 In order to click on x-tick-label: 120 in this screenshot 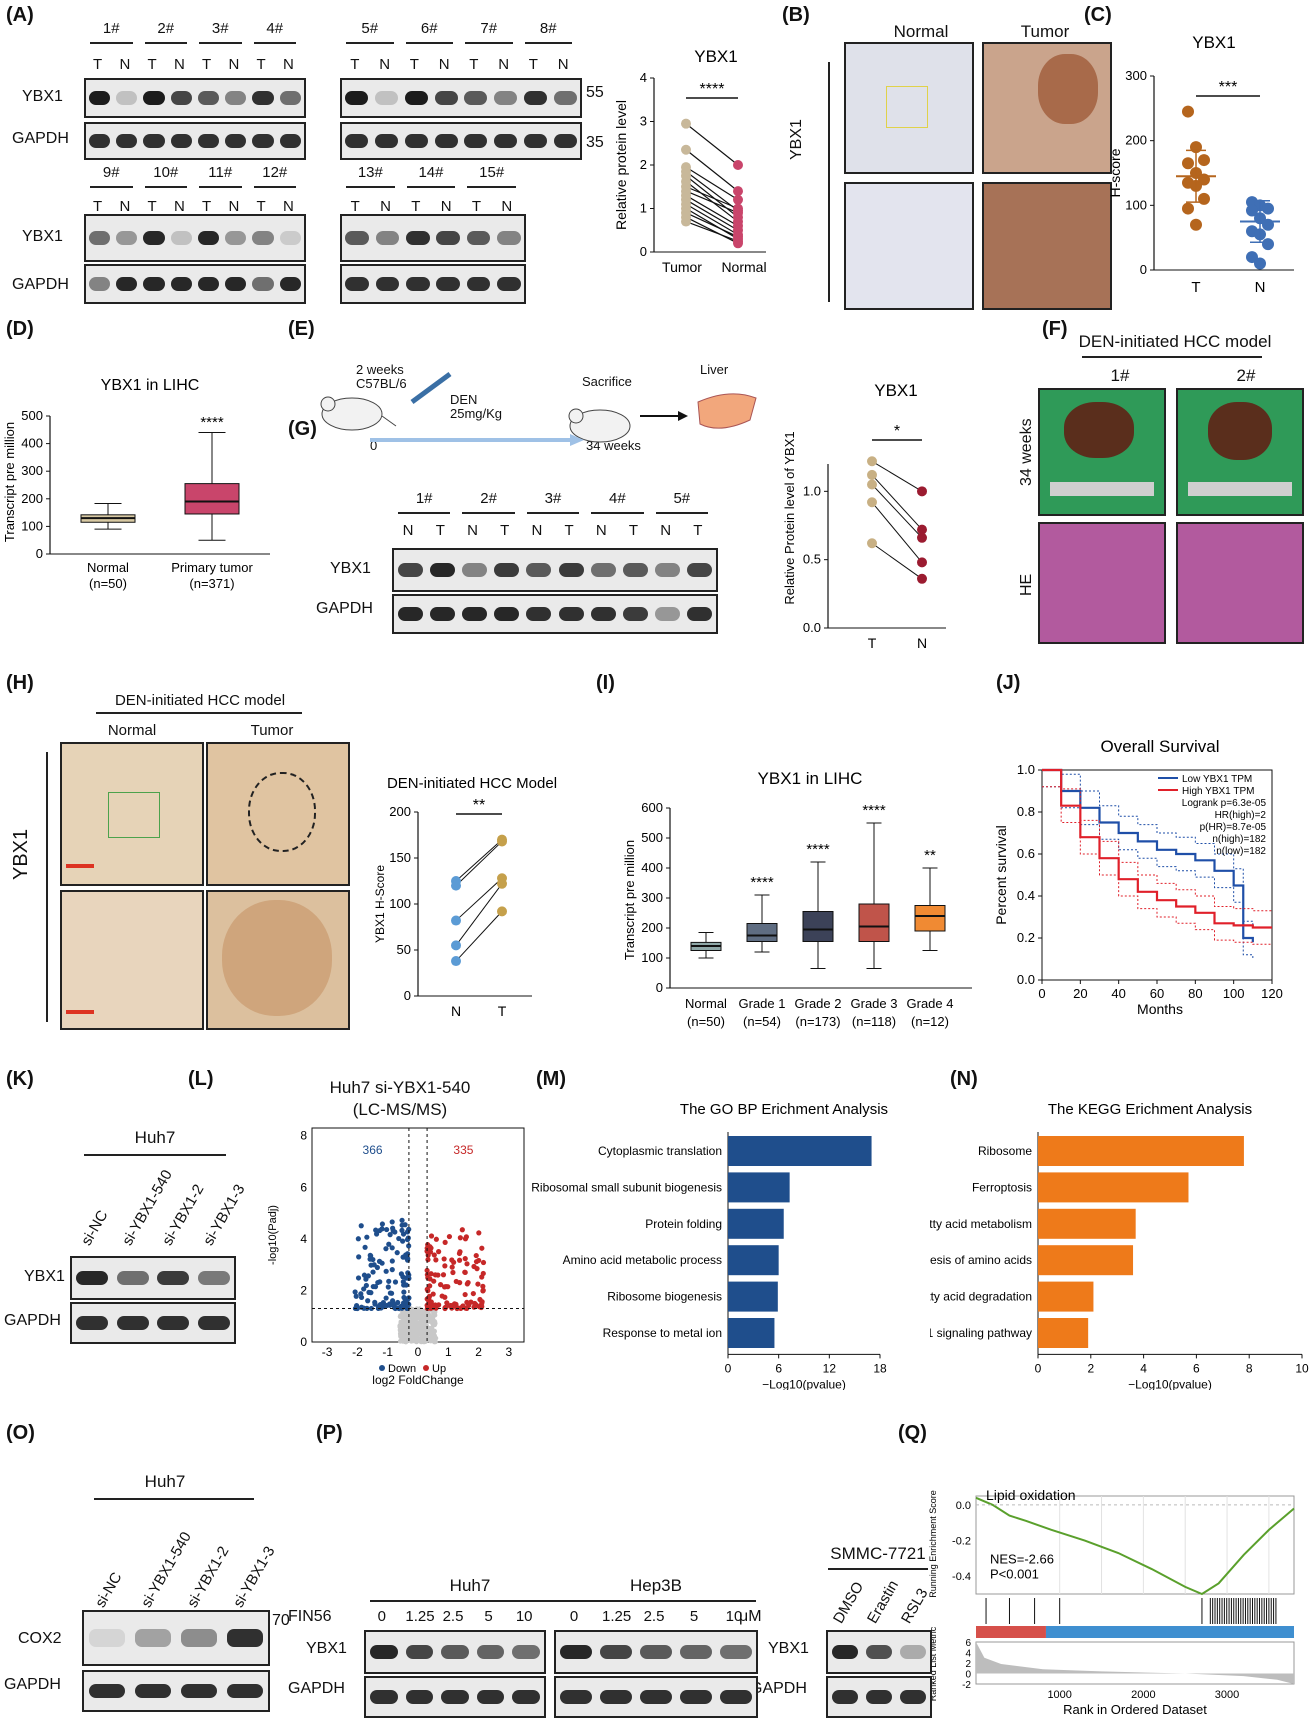, I will do `click(1272, 993)`.